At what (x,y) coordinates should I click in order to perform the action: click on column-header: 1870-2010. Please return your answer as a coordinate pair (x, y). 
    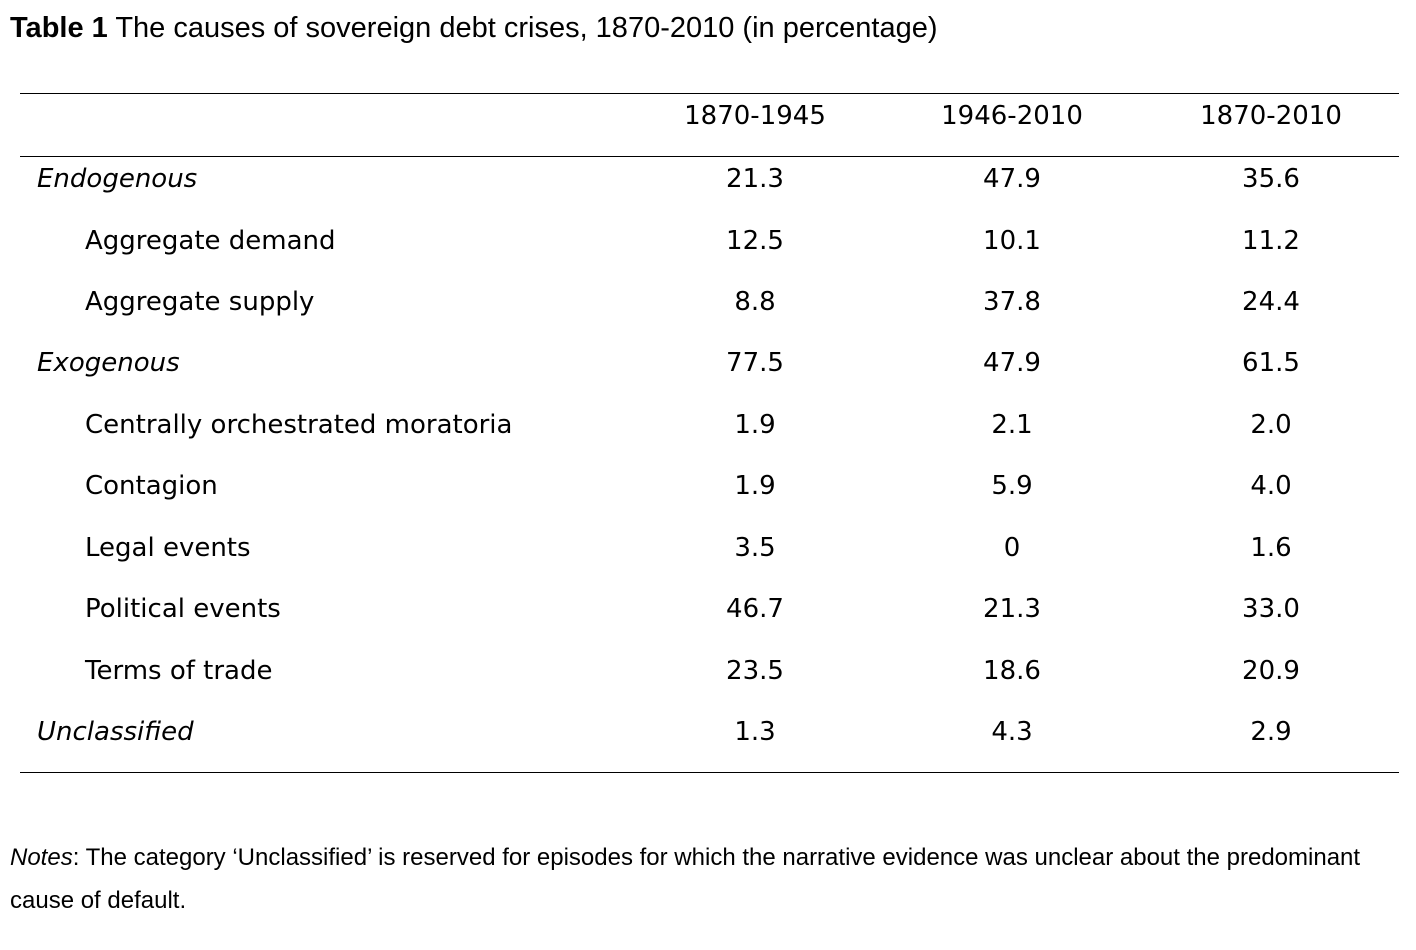
    Looking at the image, I should click on (1271, 116).